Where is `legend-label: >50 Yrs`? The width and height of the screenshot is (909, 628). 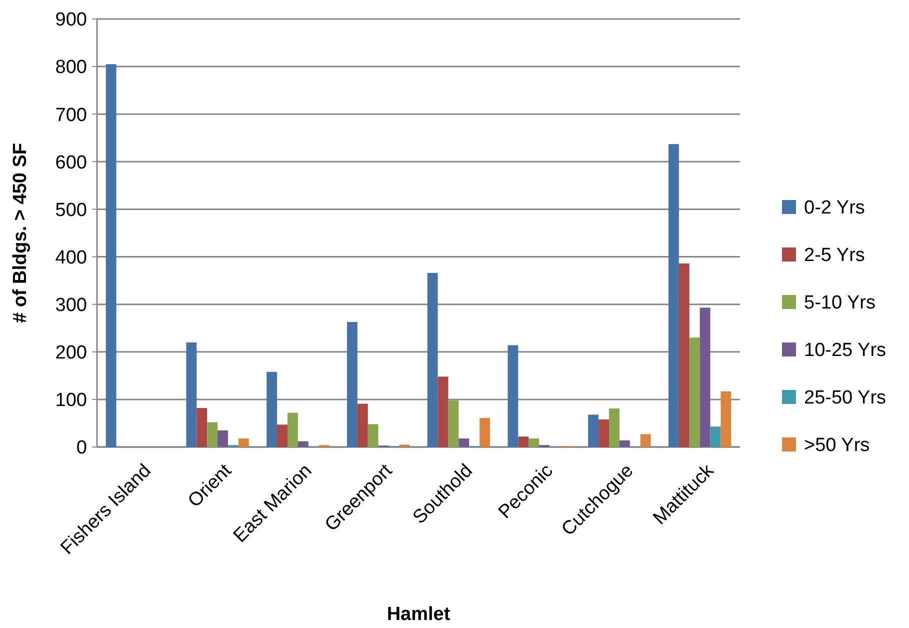
legend-label: >50 Yrs is located at coordinates (837, 445).